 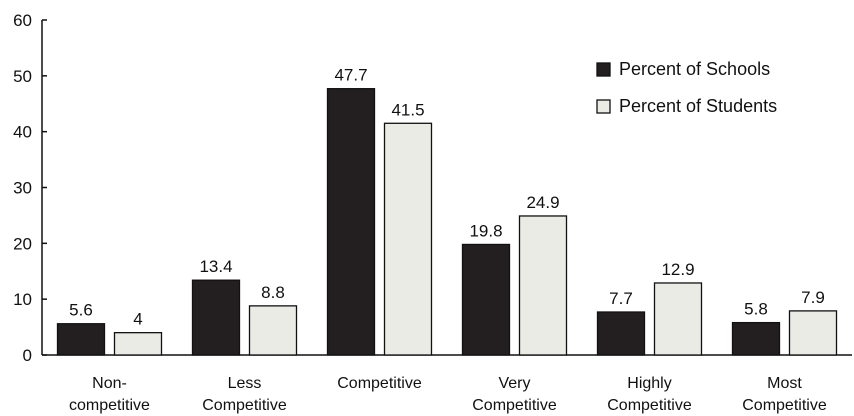 I want to click on y-tick-label: 20, so click(x=22, y=243).